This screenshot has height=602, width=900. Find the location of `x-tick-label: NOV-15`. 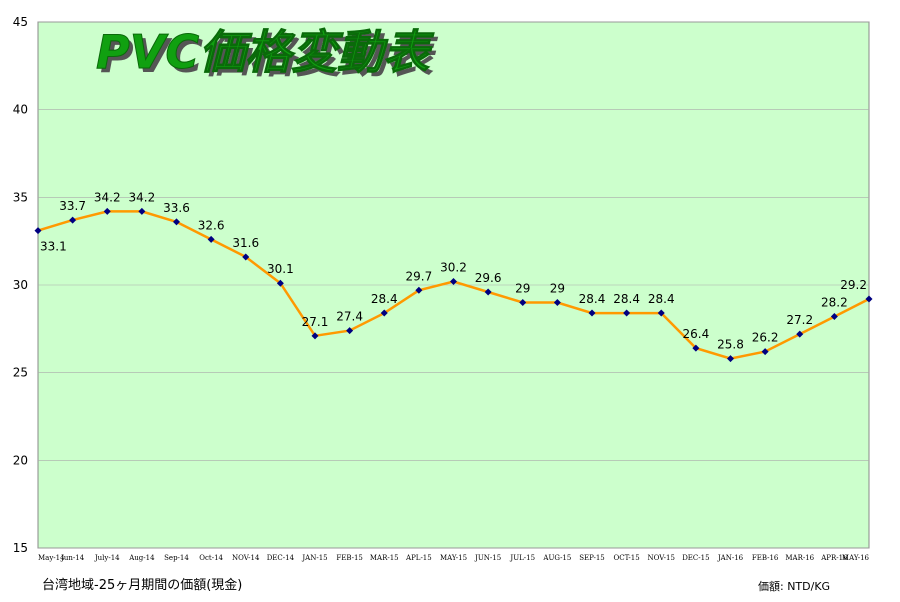

x-tick-label: NOV-15 is located at coordinates (661, 558).